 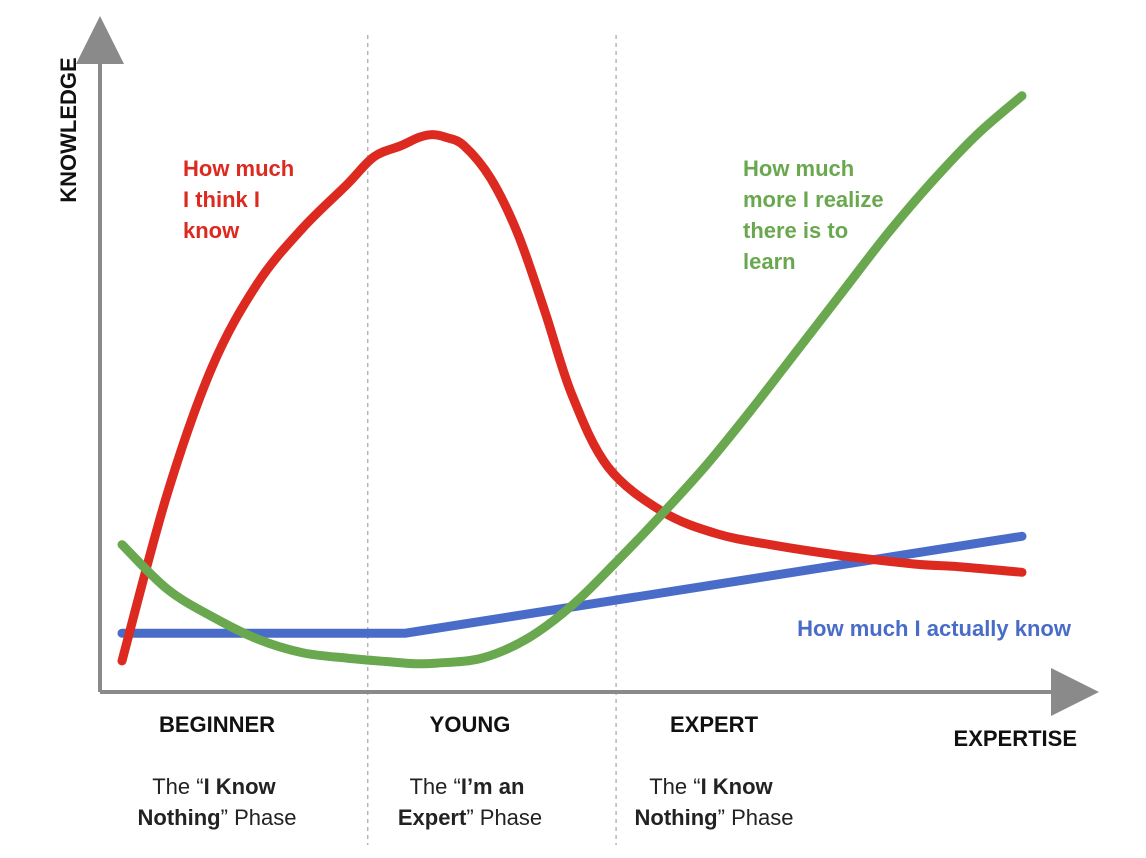 I want to click on phase-name-beginner: BEGINNER, so click(x=217, y=724).